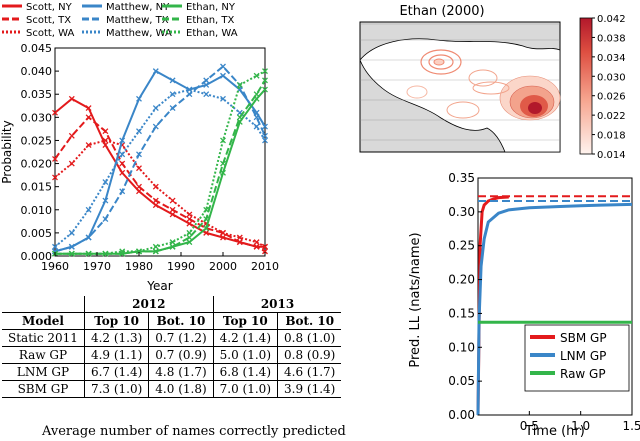 The width and height of the screenshot is (640, 441). I want to click on colorbar-tick-label: 0.030, so click(611, 77).